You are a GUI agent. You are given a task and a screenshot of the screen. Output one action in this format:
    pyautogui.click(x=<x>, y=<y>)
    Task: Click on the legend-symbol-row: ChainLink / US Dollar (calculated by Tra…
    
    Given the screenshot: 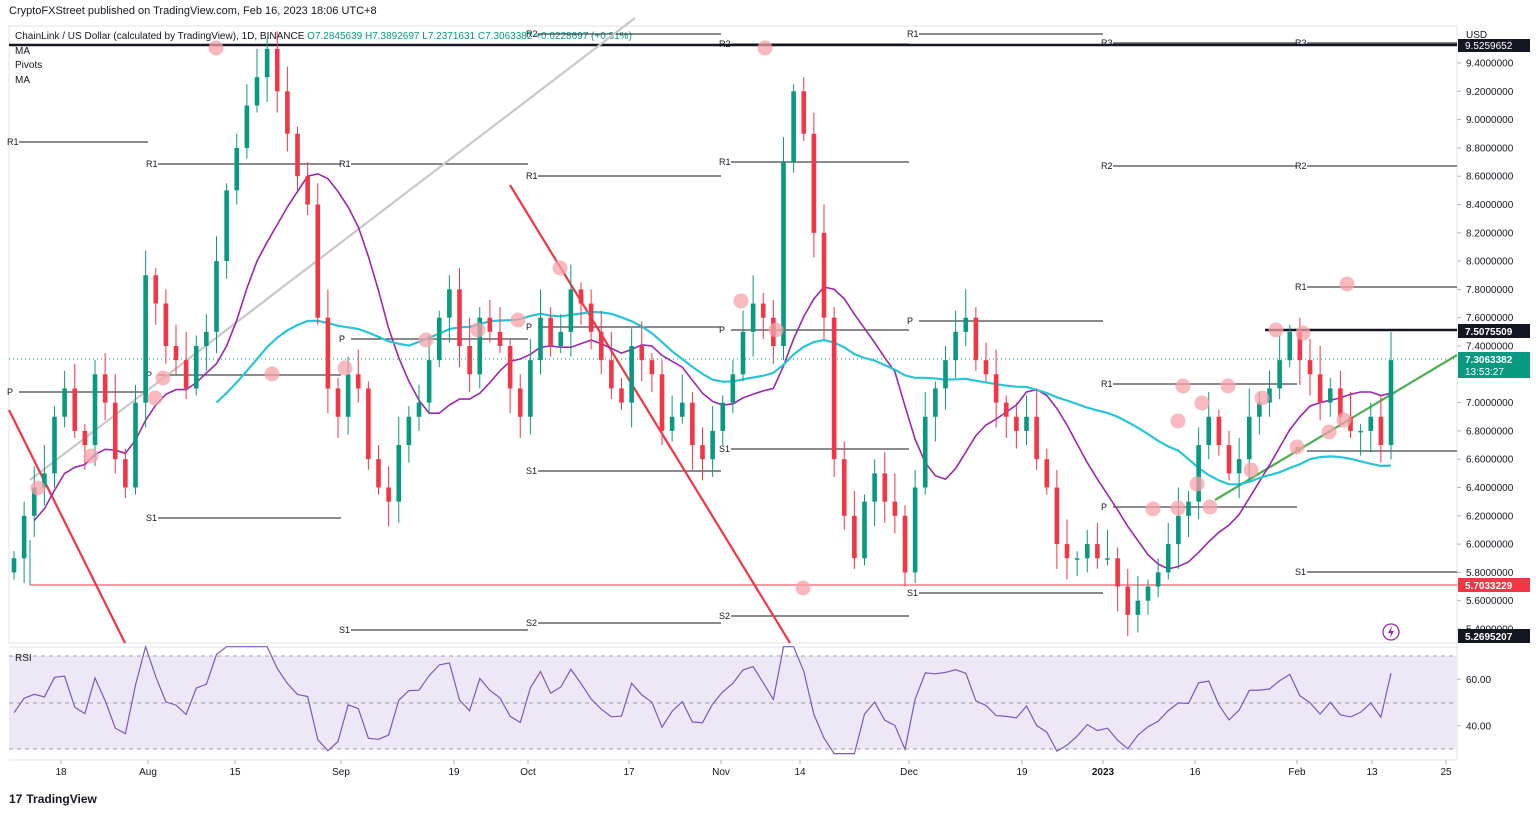 What is the action you would take?
    pyautogui.click(x=323, y=37)
    